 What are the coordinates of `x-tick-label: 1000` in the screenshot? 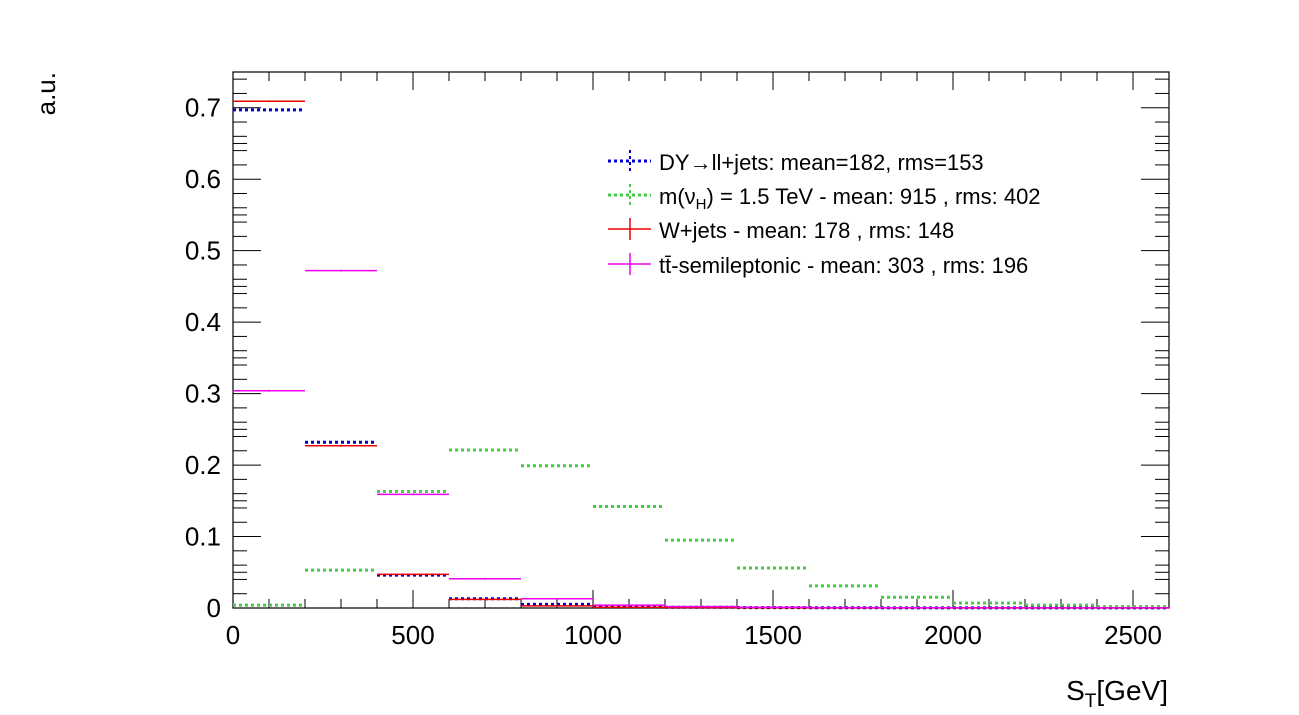 It's located at (593, 635).